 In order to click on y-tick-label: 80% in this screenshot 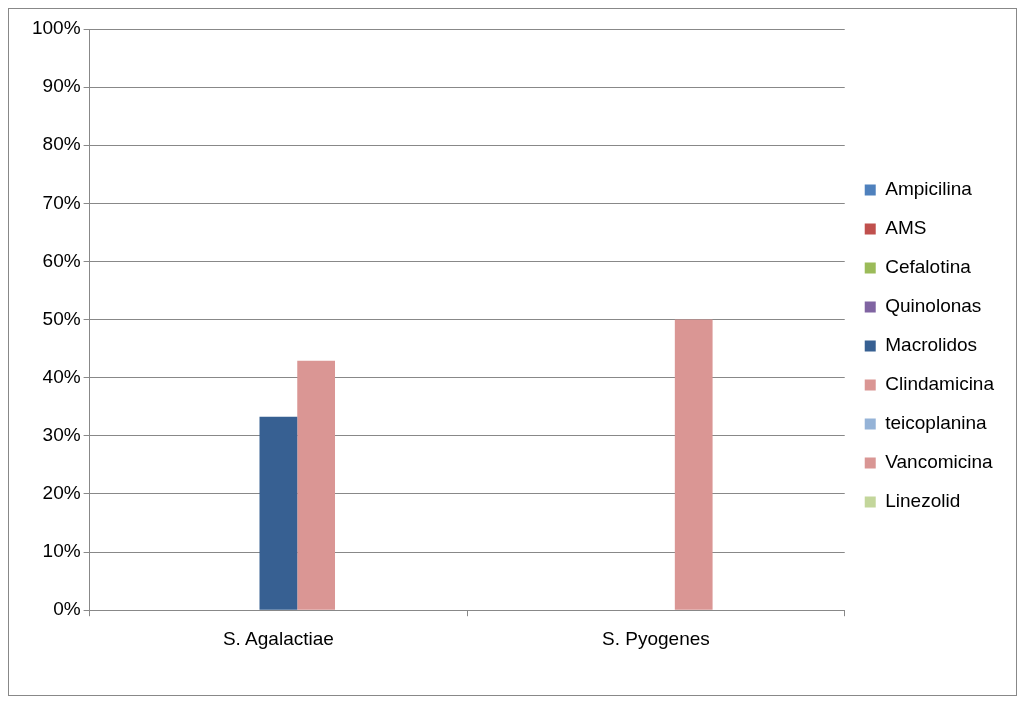, I will do `click(61, 144)`.